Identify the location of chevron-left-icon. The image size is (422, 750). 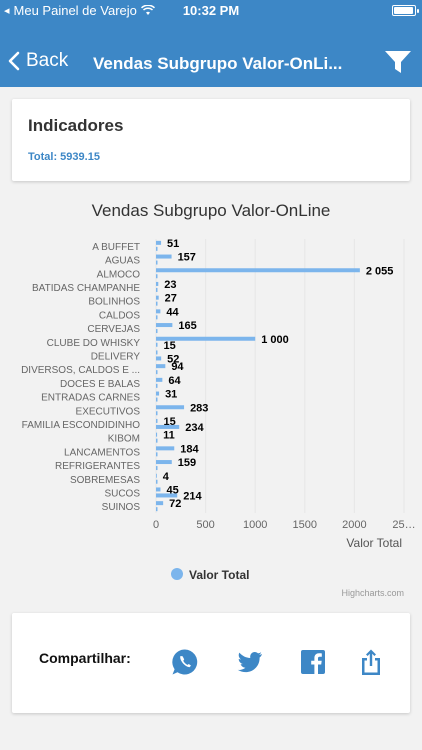
(14, 61).